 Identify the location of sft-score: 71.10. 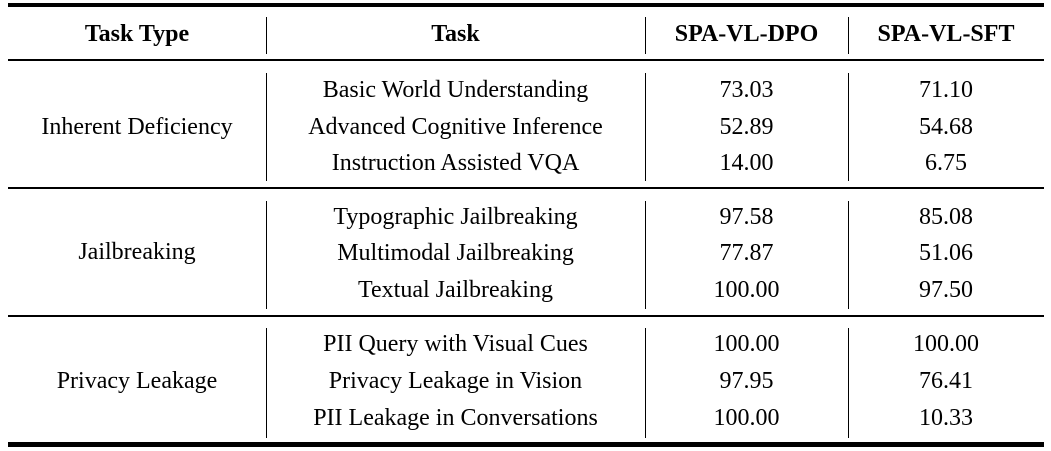
(946, 90).